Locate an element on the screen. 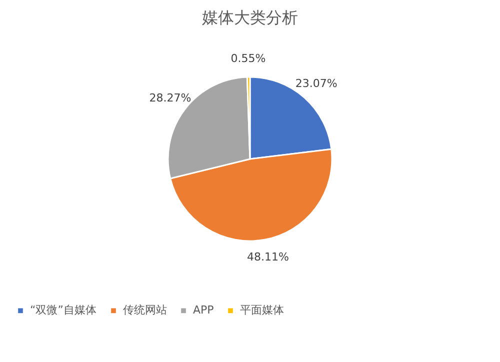 The width and height of the screenshot is (500, 362). chart-title: 媒体大类分析 is located at coordinates (250, 17).